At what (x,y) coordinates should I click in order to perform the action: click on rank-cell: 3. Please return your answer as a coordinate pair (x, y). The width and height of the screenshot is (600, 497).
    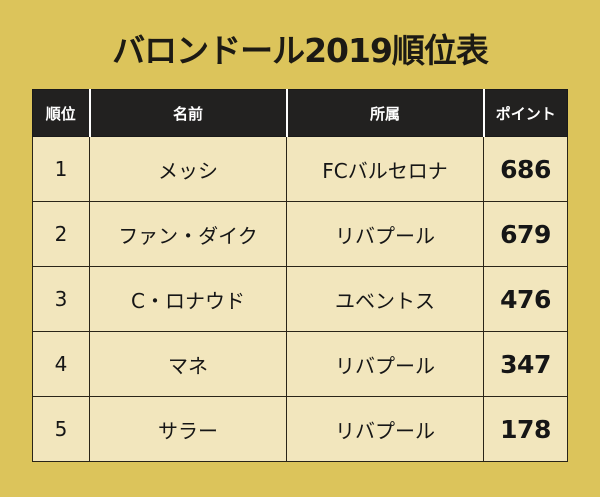
    Looking at the image, I should click on (61, 299).